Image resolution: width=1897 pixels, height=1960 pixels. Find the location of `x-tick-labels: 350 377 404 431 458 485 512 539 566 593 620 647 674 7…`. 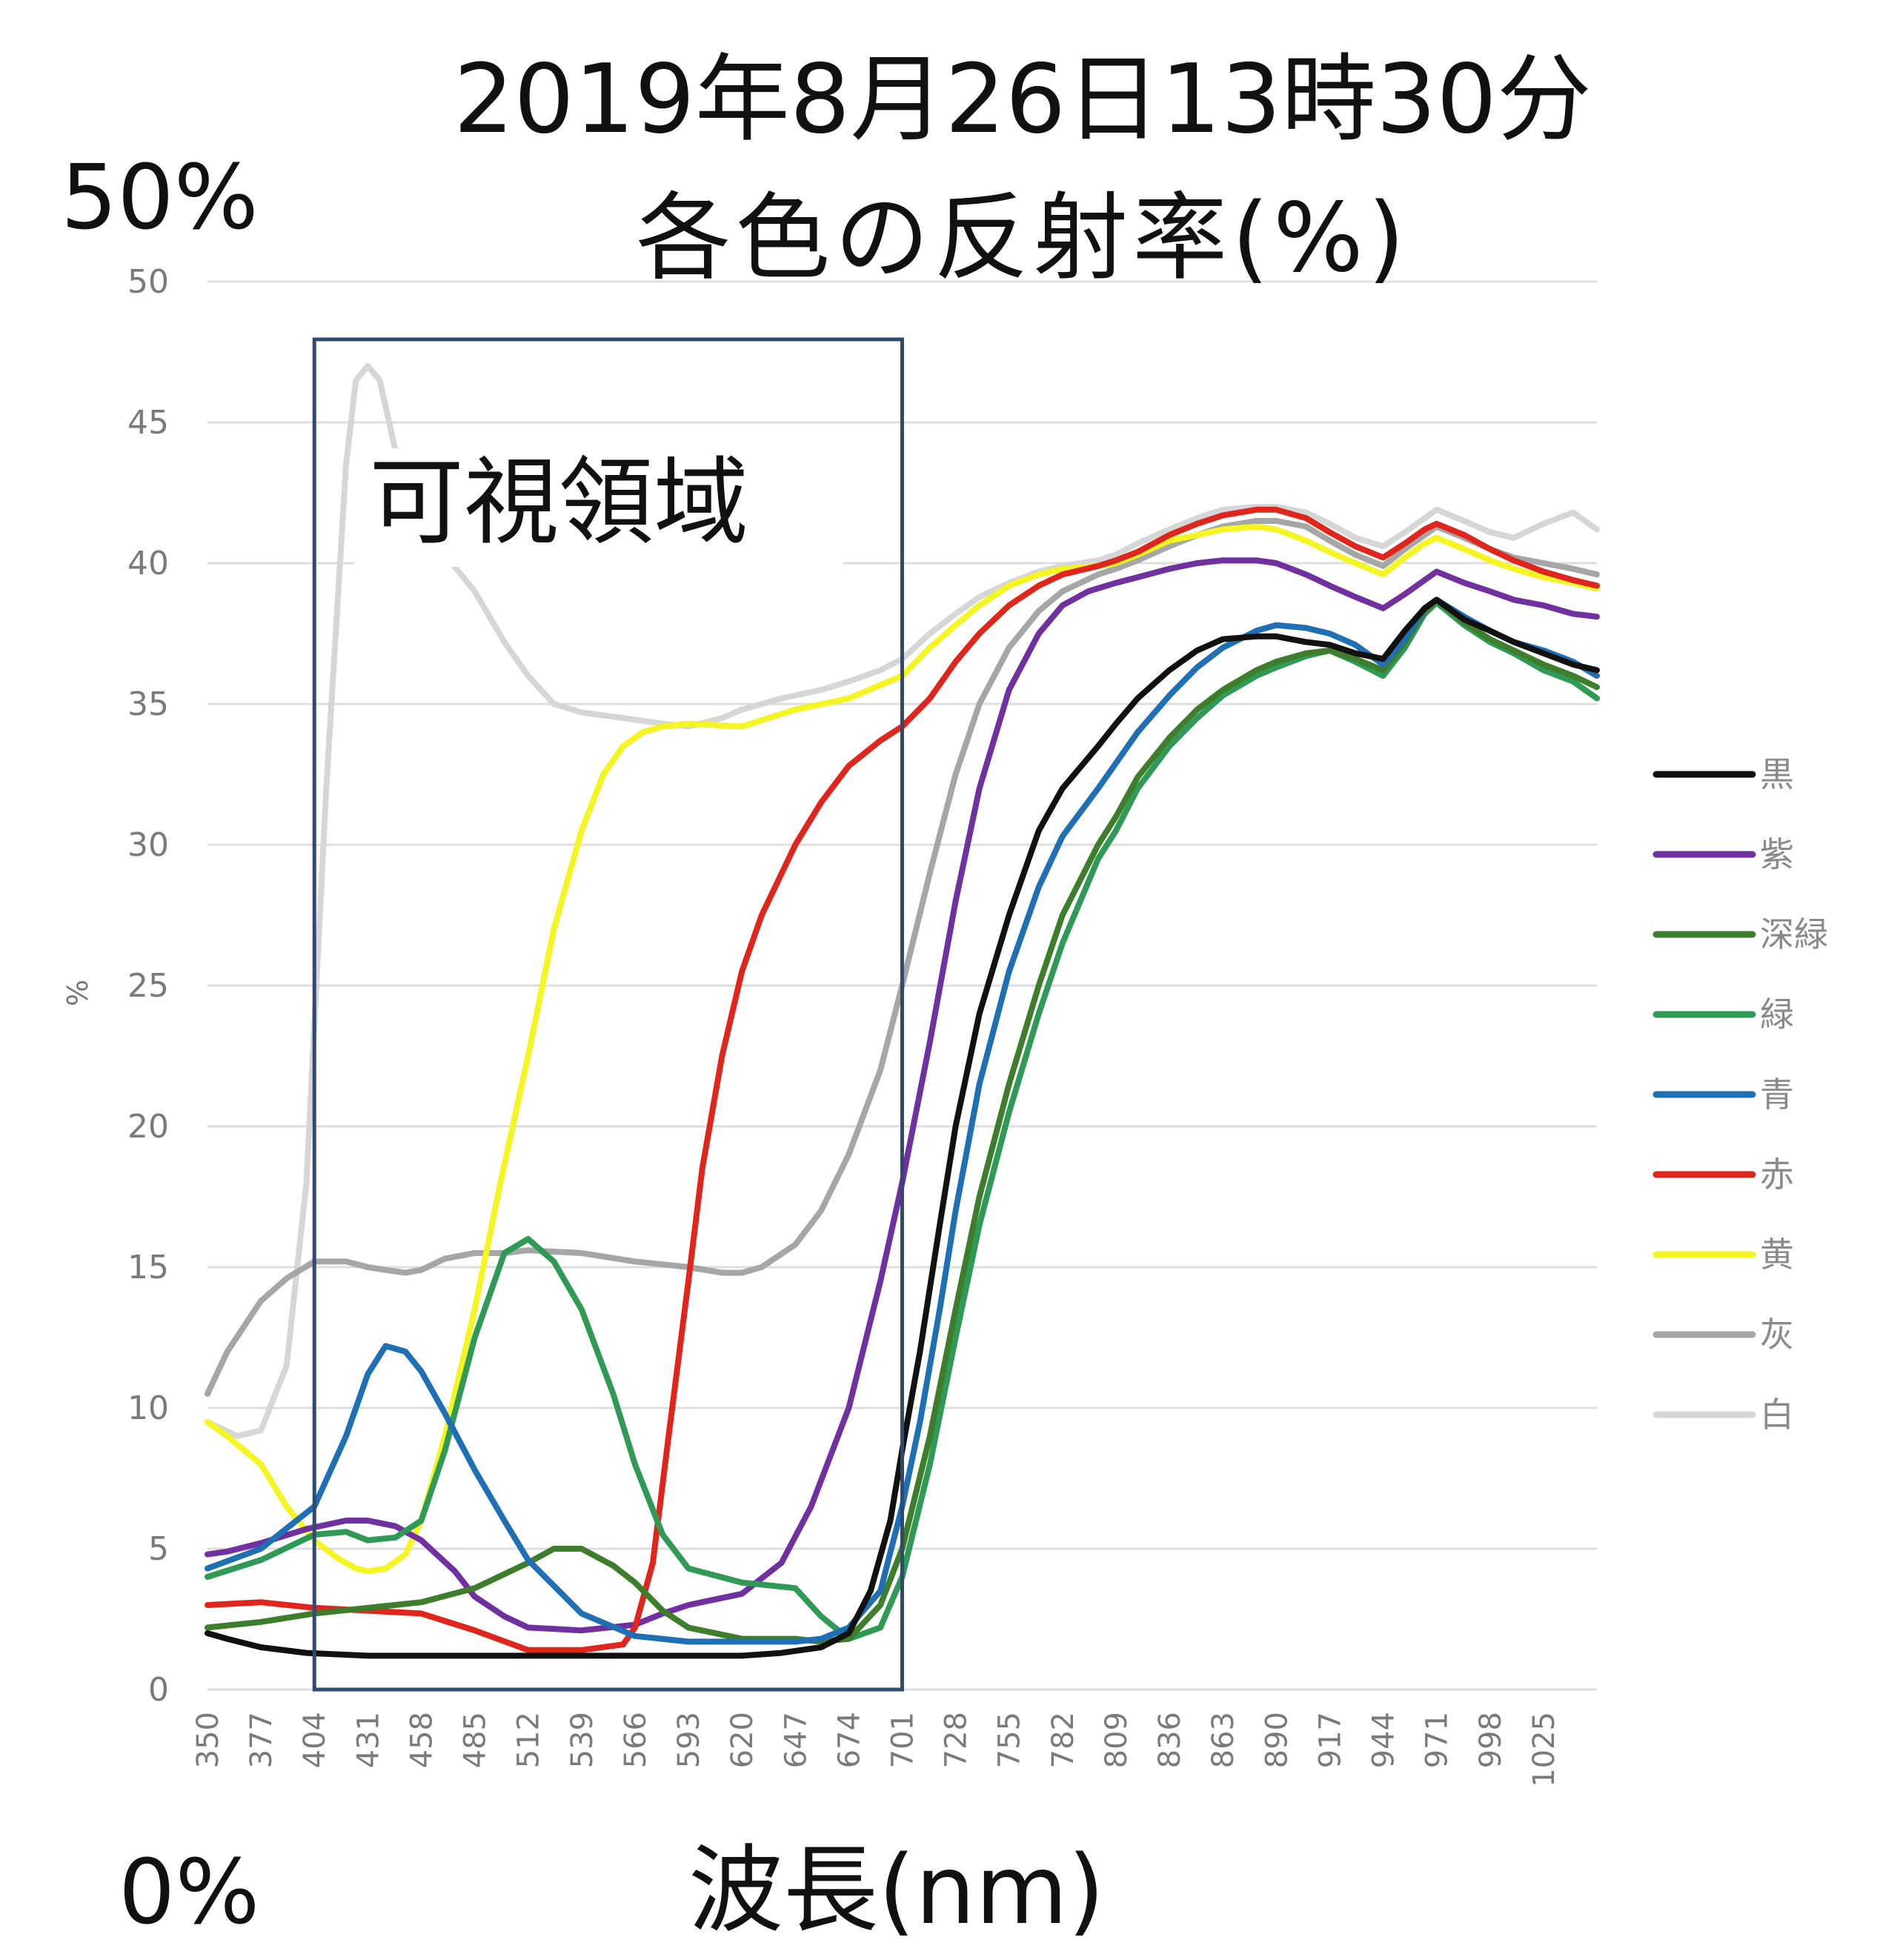

x-tick-labels: 350 377 404 431 458 485 512 539 566 593 620 647 674 7… is located at coordinates (876, 1749).